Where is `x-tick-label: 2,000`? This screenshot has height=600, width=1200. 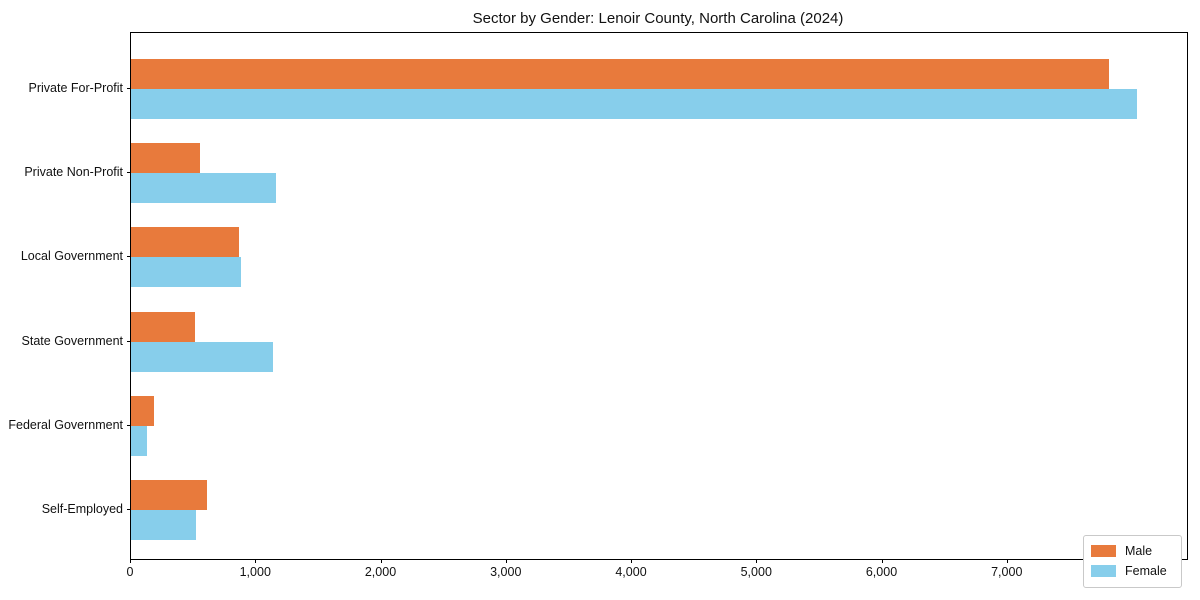
x-tick-label: 2,000 is located at coordinates (380, 572).